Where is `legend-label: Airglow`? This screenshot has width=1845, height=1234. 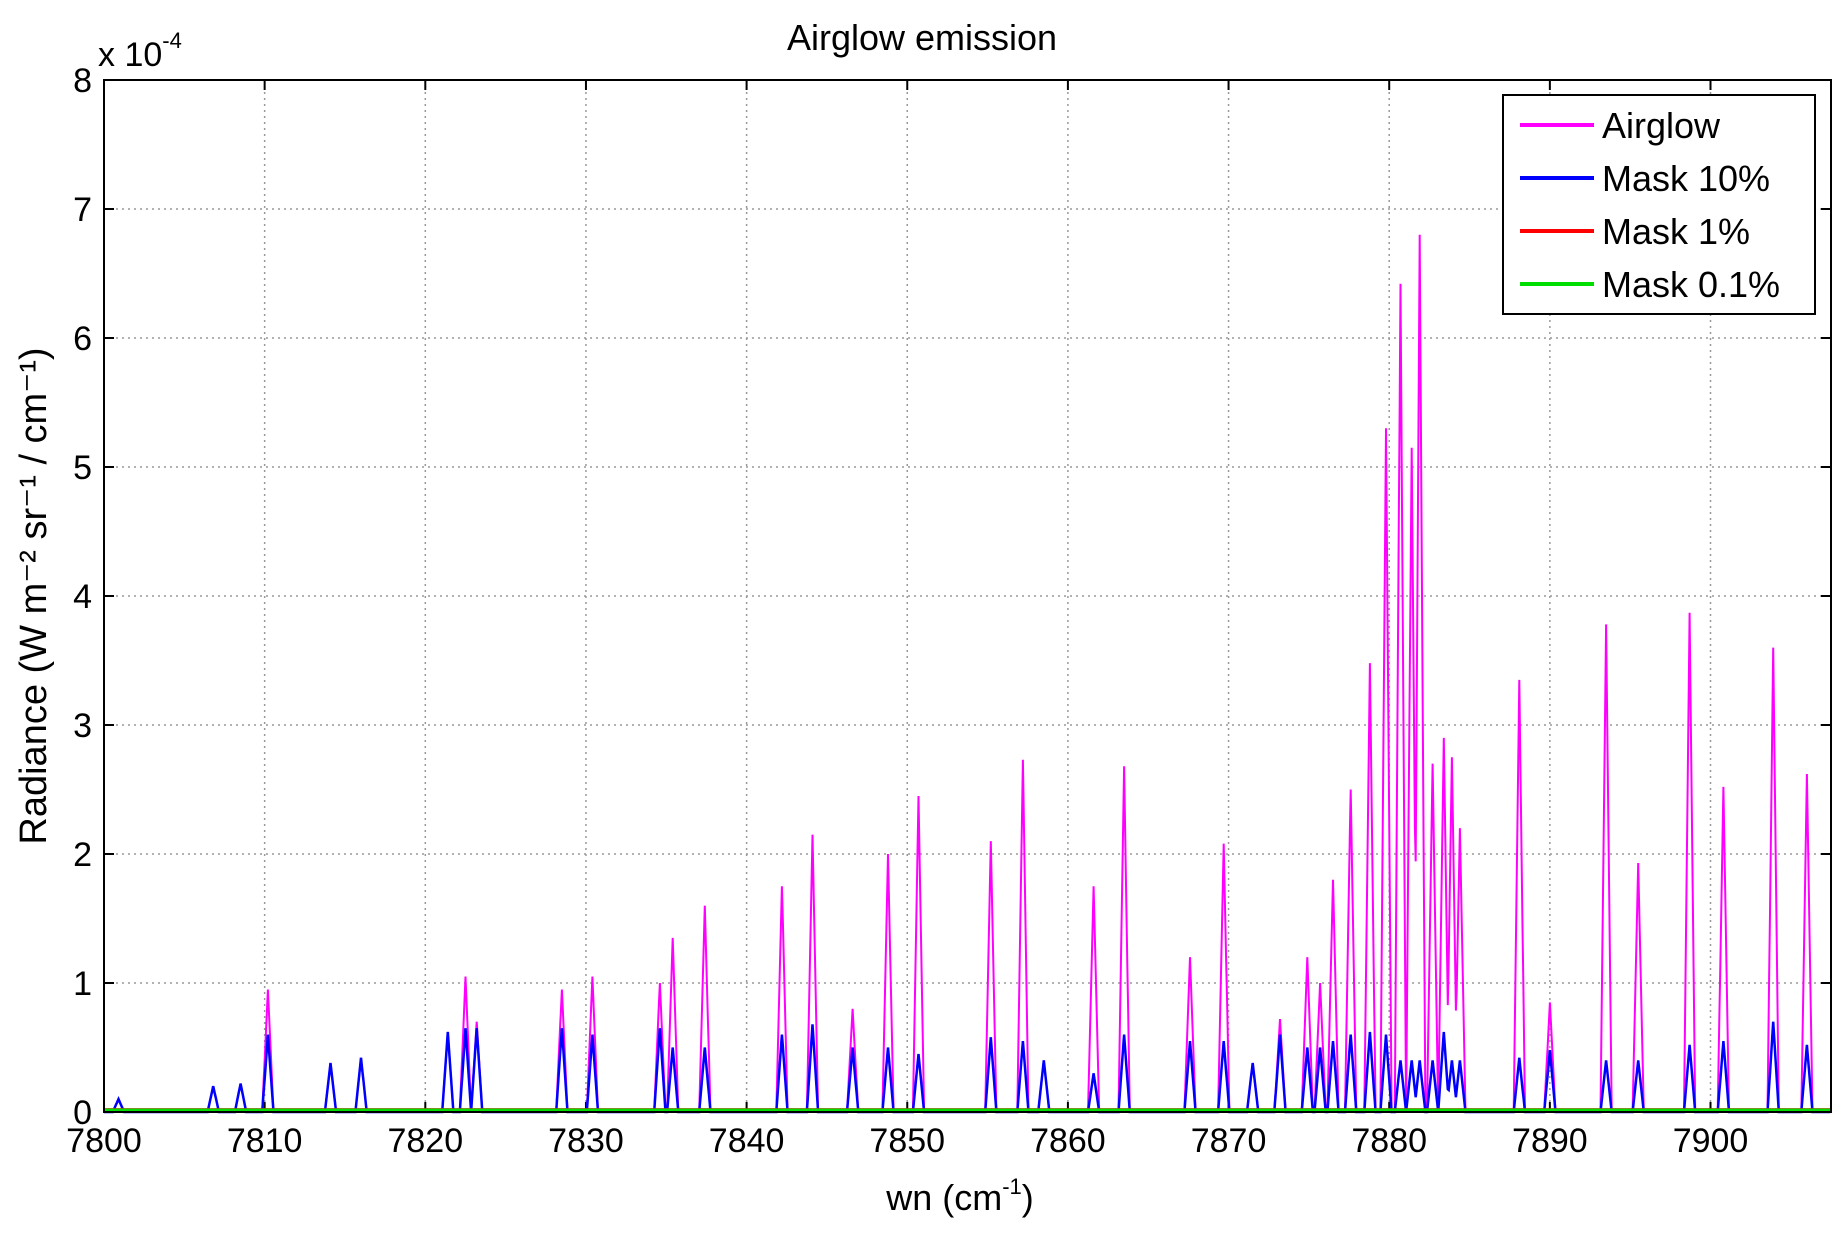
legend-label: Airglow is located at coordinates (1661, 125).